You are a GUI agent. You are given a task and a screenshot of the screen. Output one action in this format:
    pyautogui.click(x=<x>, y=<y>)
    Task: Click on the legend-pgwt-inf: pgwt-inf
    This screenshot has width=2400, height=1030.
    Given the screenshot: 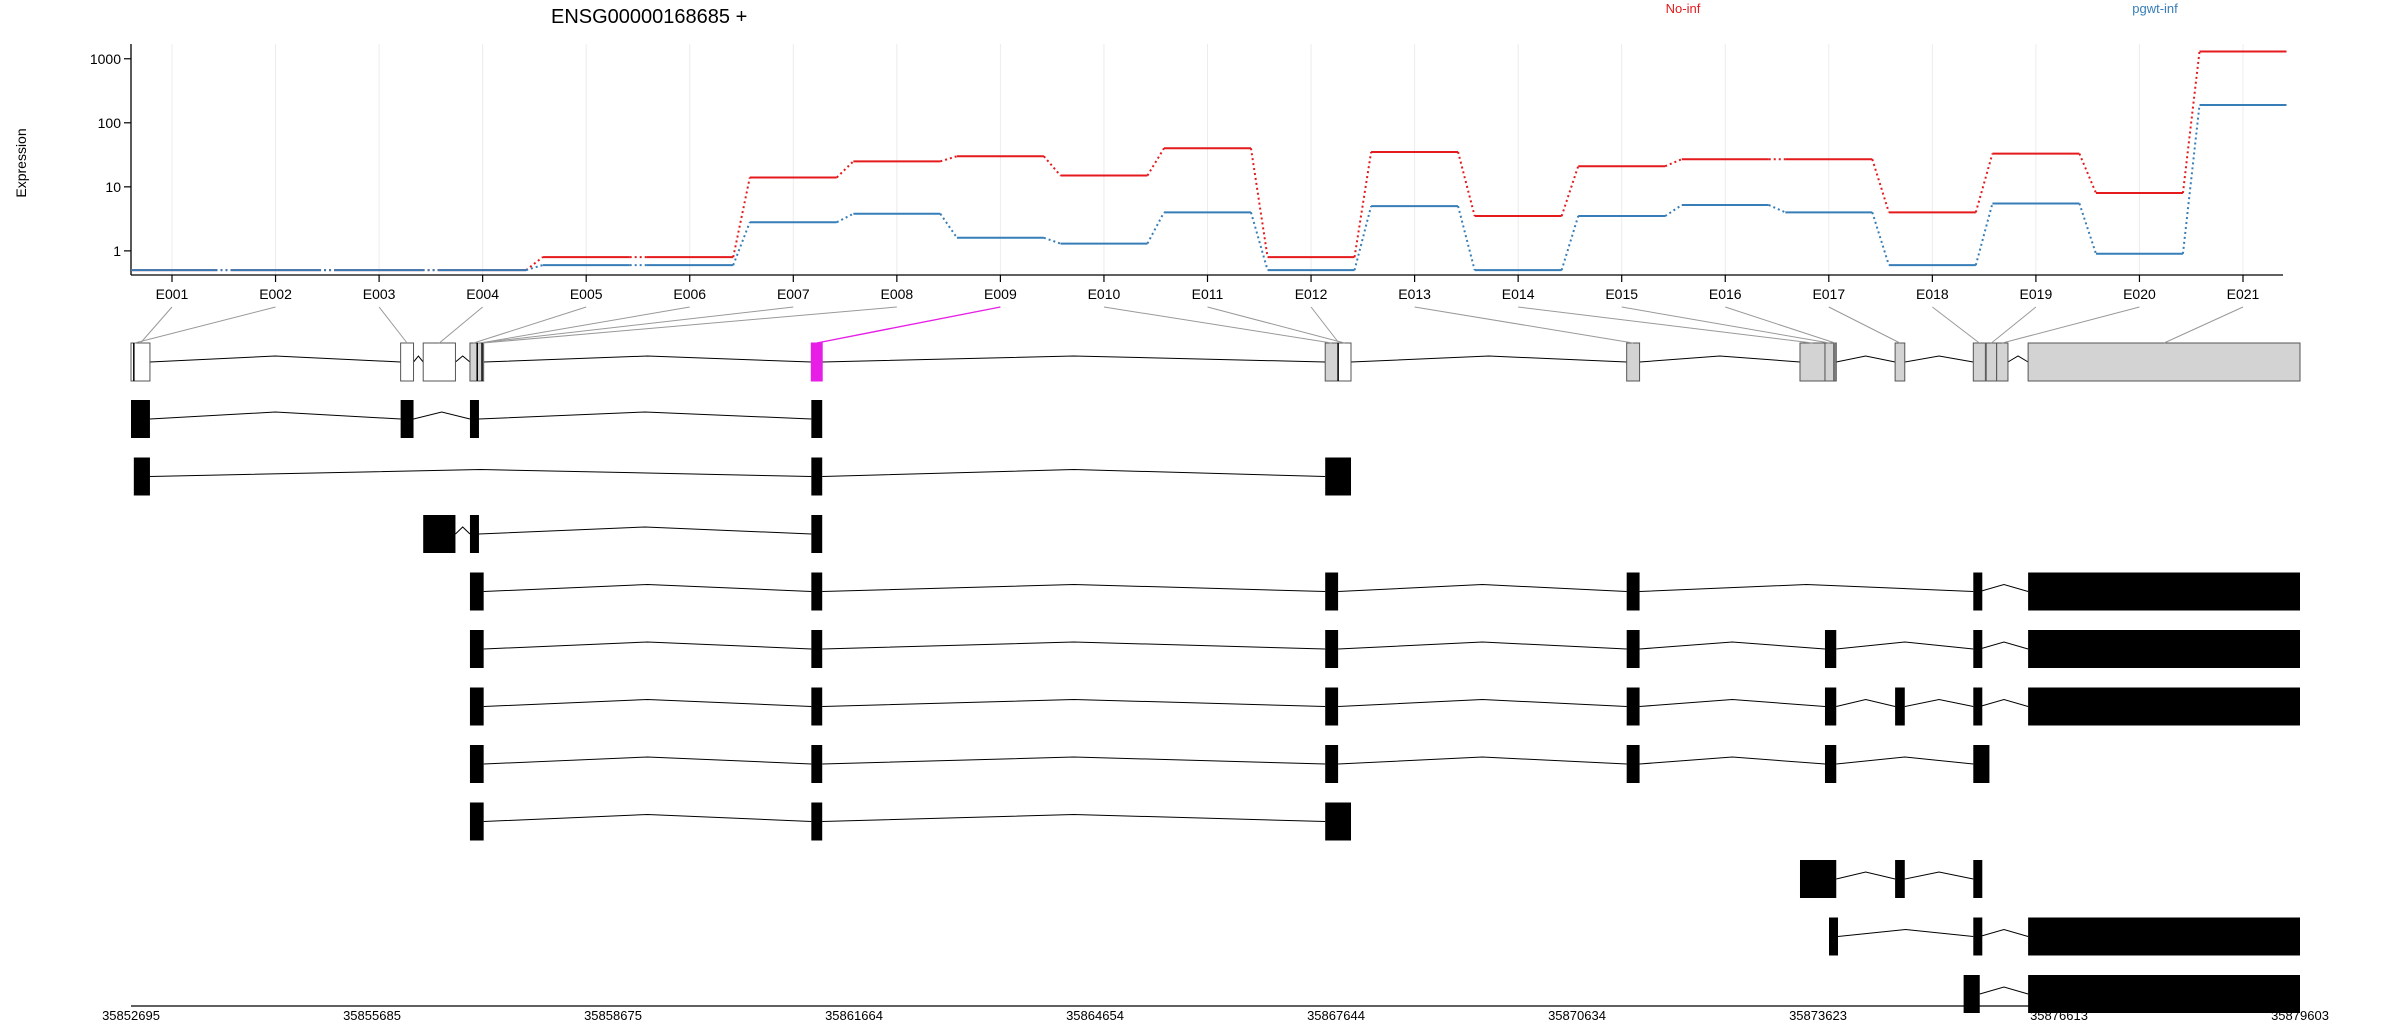 What is the action you would take?
    pyautogui.click(x=2155, y=8)
    